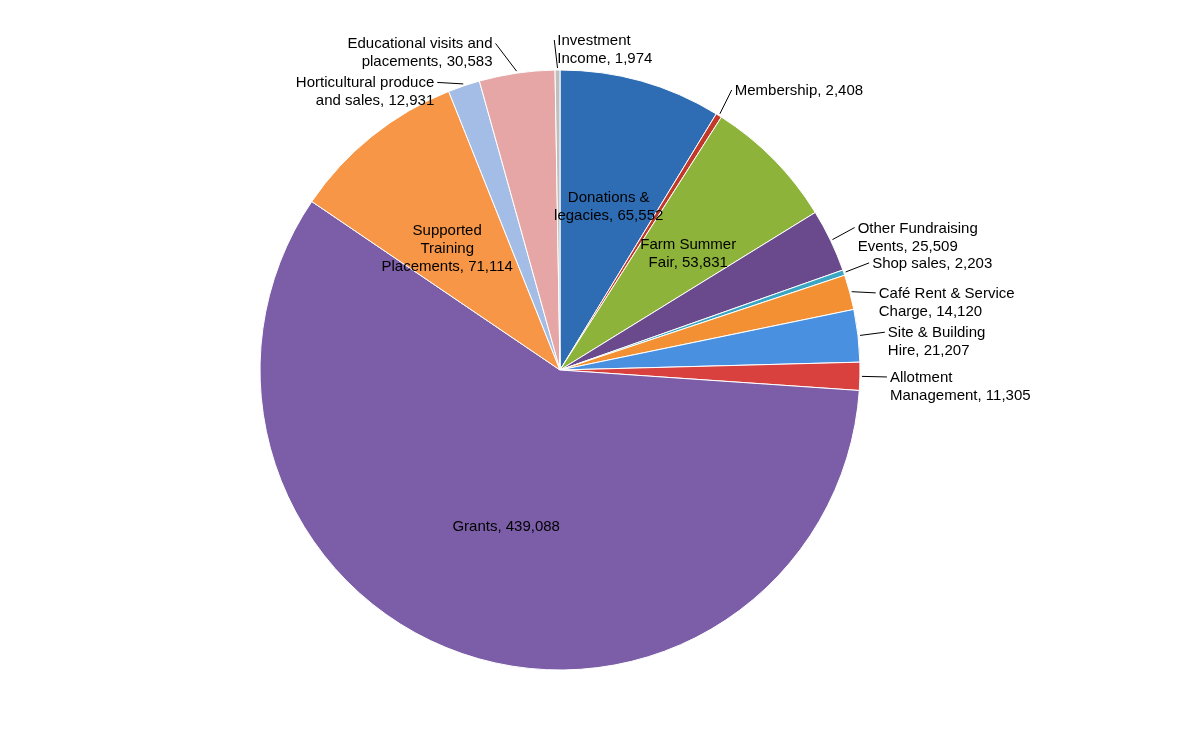 This screenshot has height=754, width=1191. I want to click on slice-label: Shop sales, 2,203, so click(932, 262).